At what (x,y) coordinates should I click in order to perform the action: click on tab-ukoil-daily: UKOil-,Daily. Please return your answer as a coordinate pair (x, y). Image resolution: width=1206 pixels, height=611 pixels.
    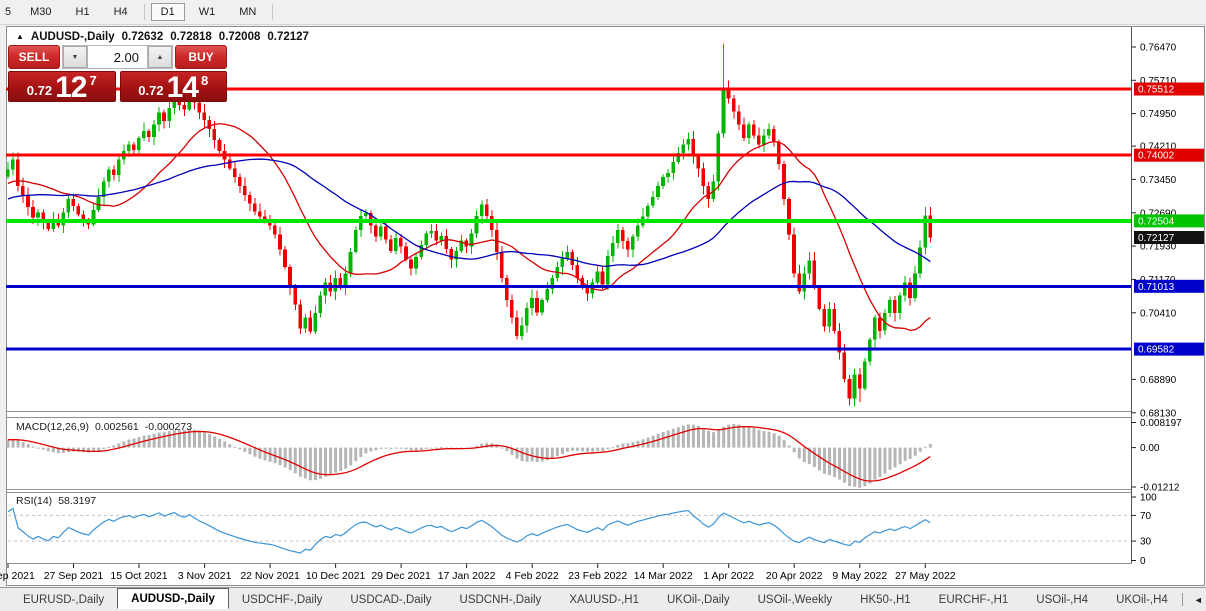
    Looking at the image, I should click on (698, 599).